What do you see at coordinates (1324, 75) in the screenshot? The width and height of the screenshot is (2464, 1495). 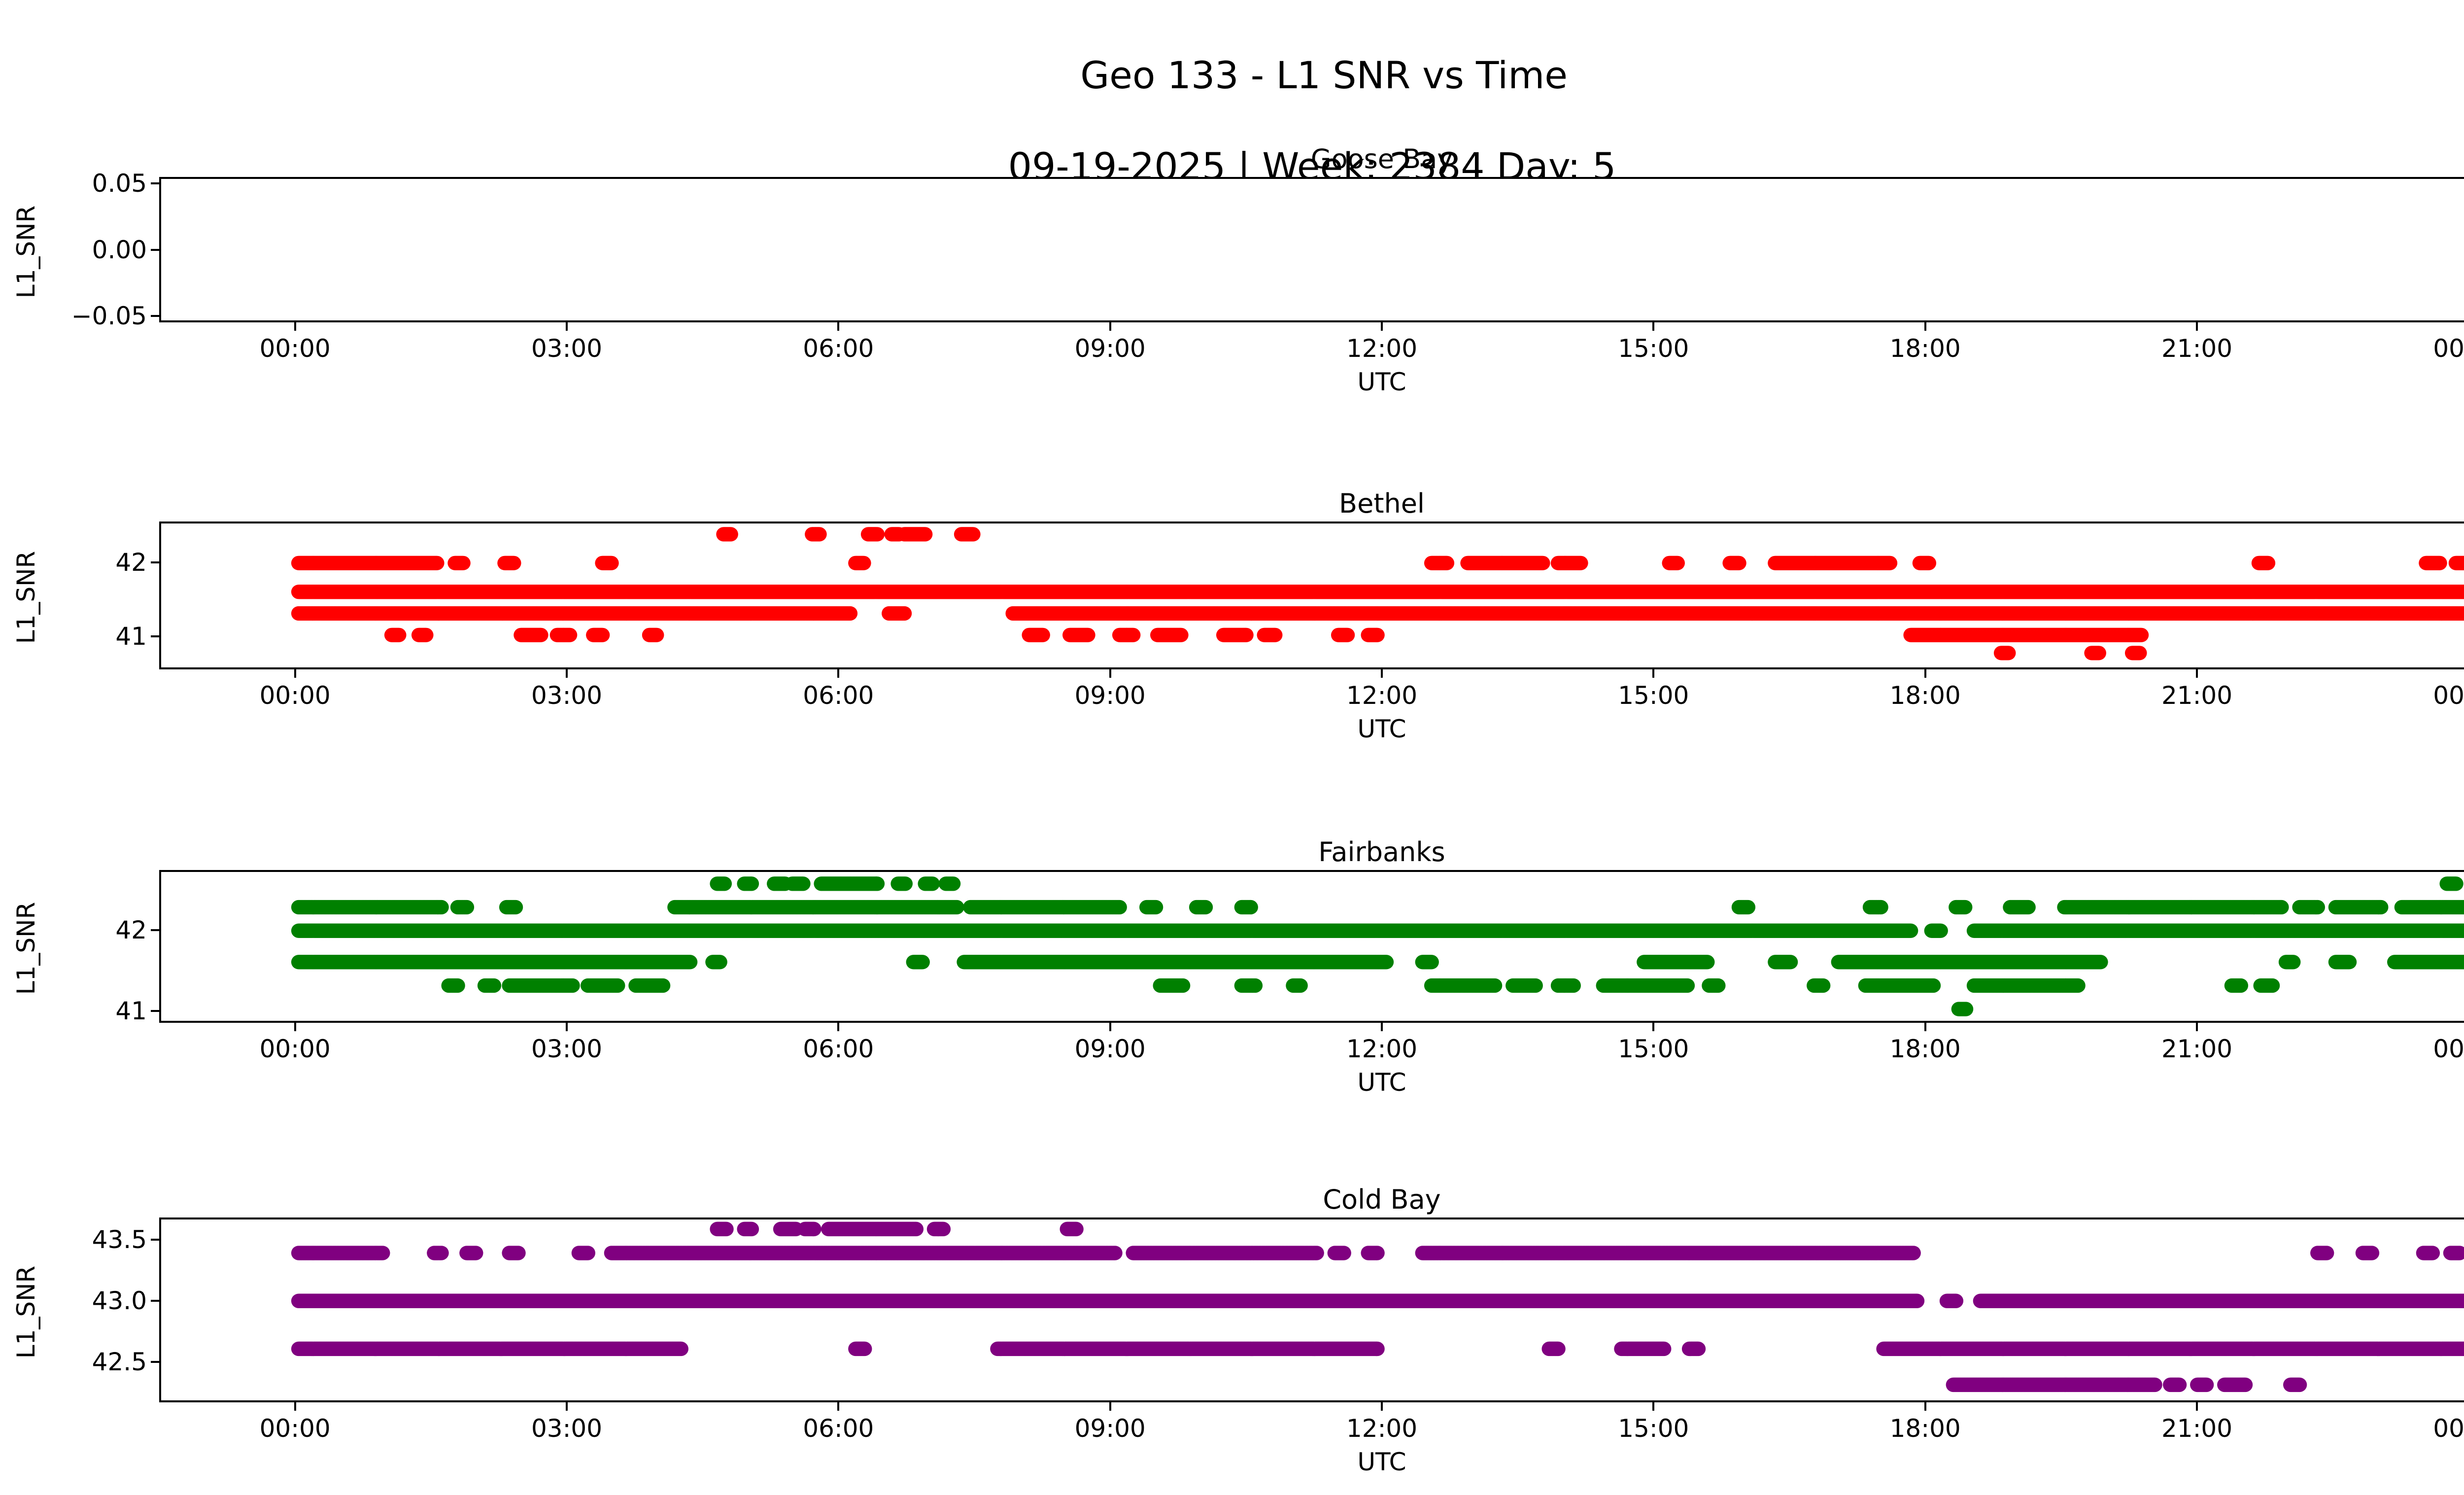 I see `figure-title-line1: Geo 133 - L1 SNR vs Time` at bounding box center [1324, 75].